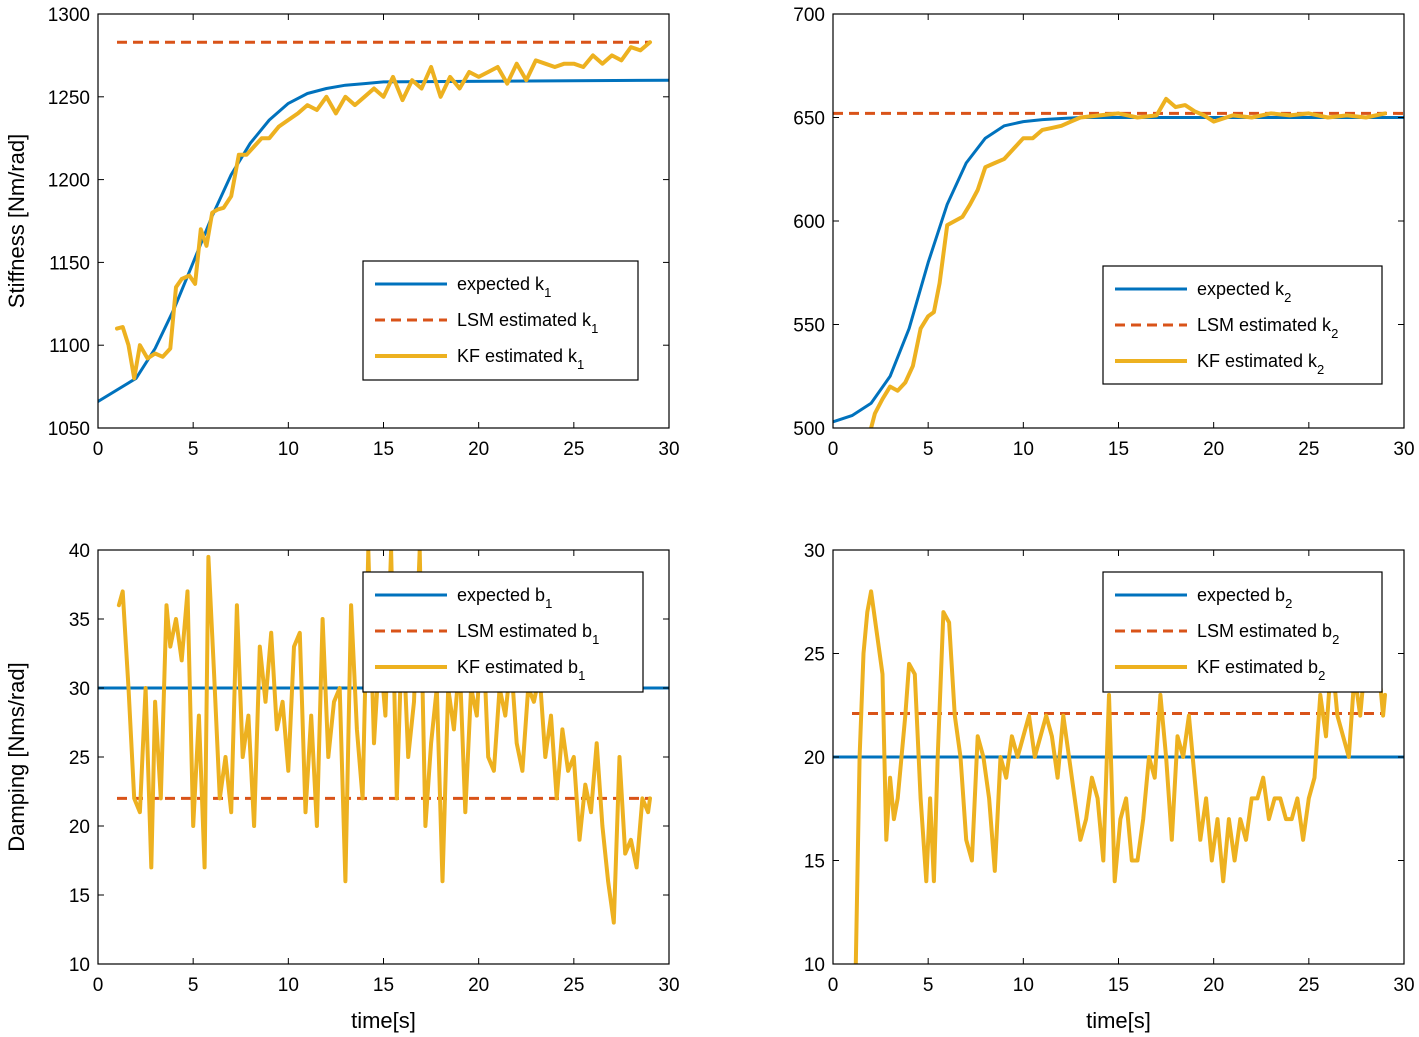  I want to click on y-tick-label: 550, so click(809, 326).